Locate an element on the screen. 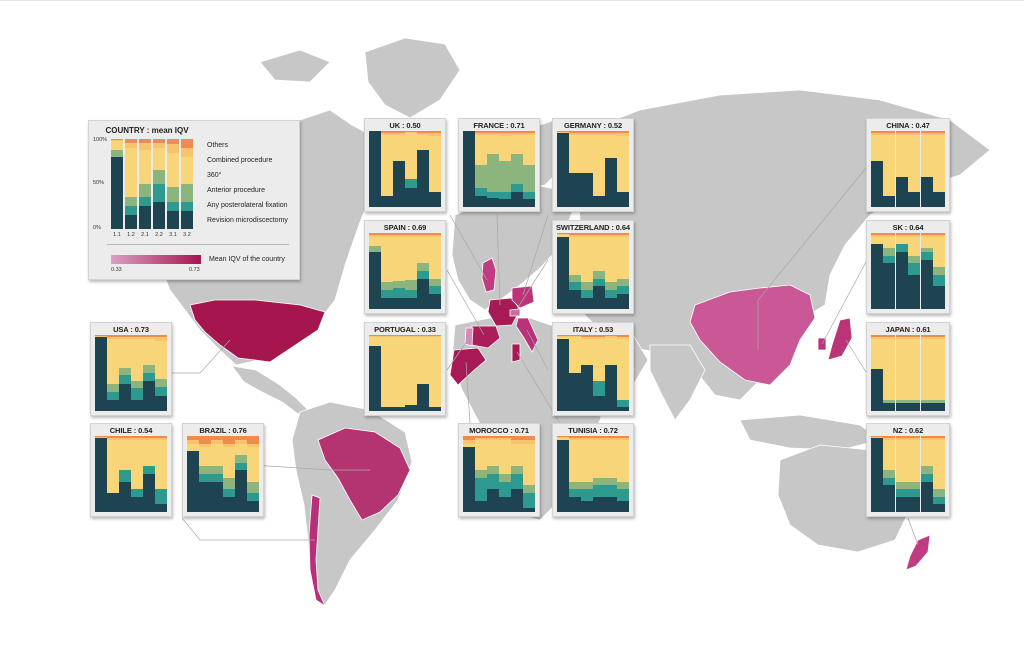  country-shape-china is located at coordinates (752, 335).